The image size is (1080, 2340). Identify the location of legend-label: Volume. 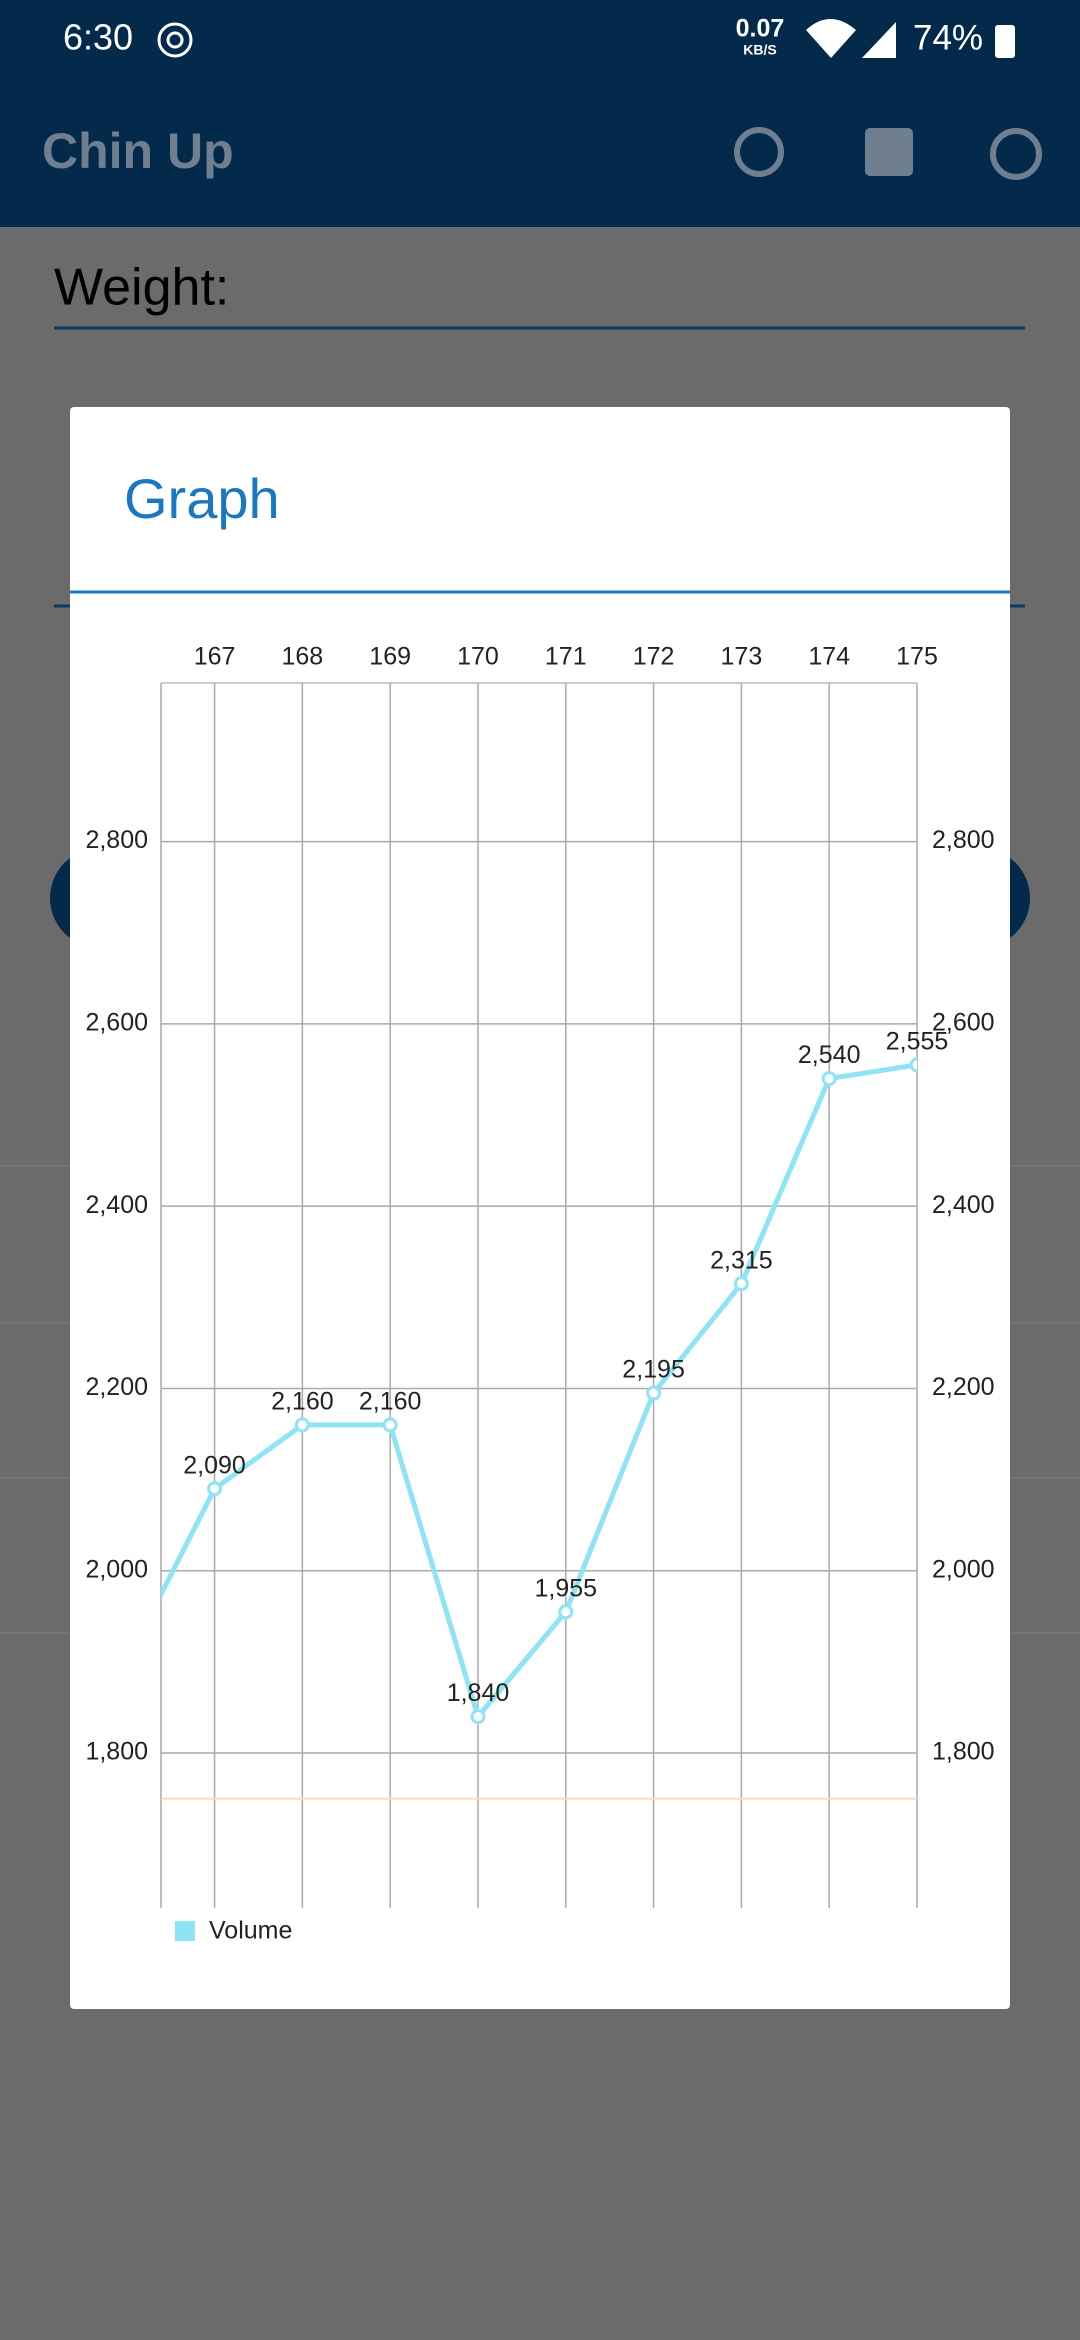
(250, 1931).